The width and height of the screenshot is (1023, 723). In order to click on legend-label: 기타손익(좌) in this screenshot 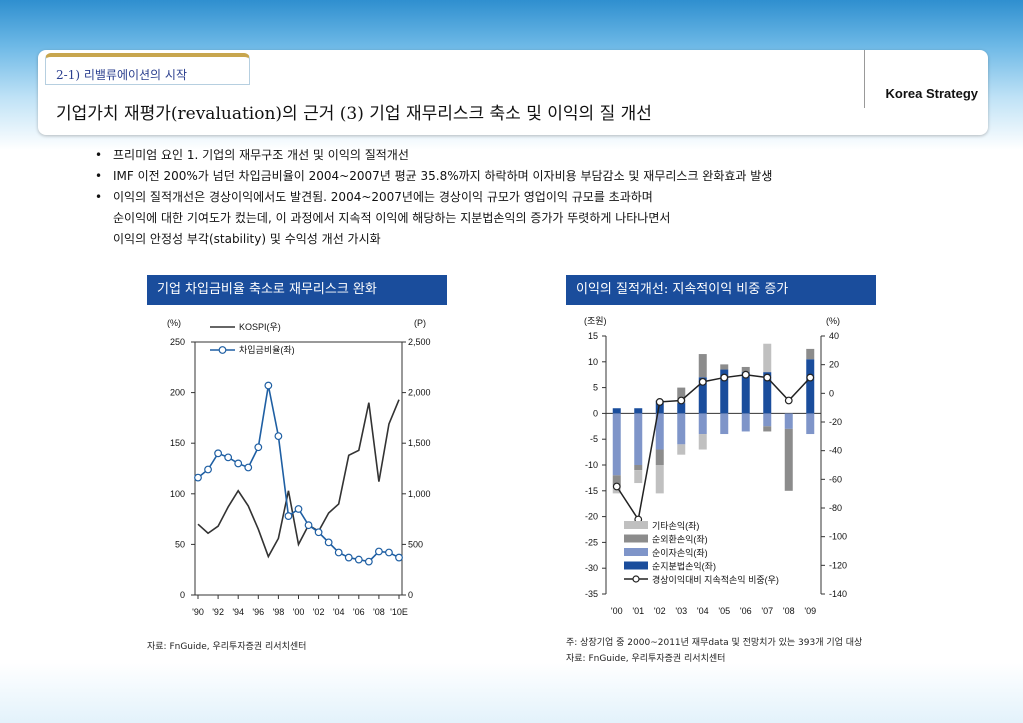, I will do `click(675, 525)`.